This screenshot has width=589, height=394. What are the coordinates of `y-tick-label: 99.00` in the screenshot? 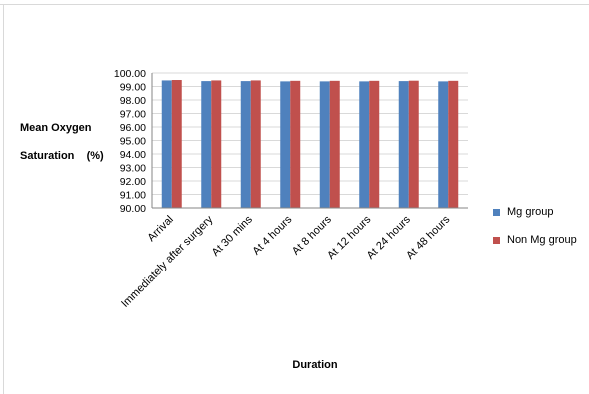 It's located at (133, 88).